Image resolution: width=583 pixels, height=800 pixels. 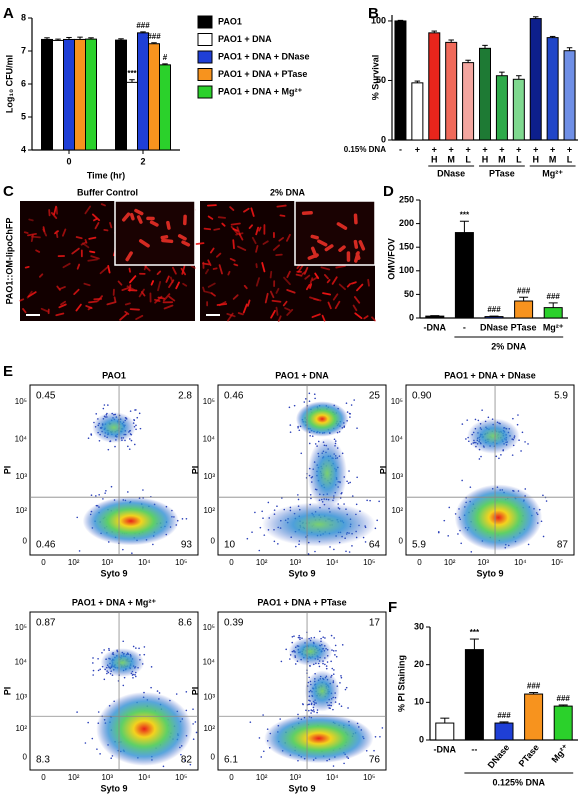 What do you see at coordinates (465, 214) in the screenshot?
I see `significance: ***` at bounding box center [465, 214].